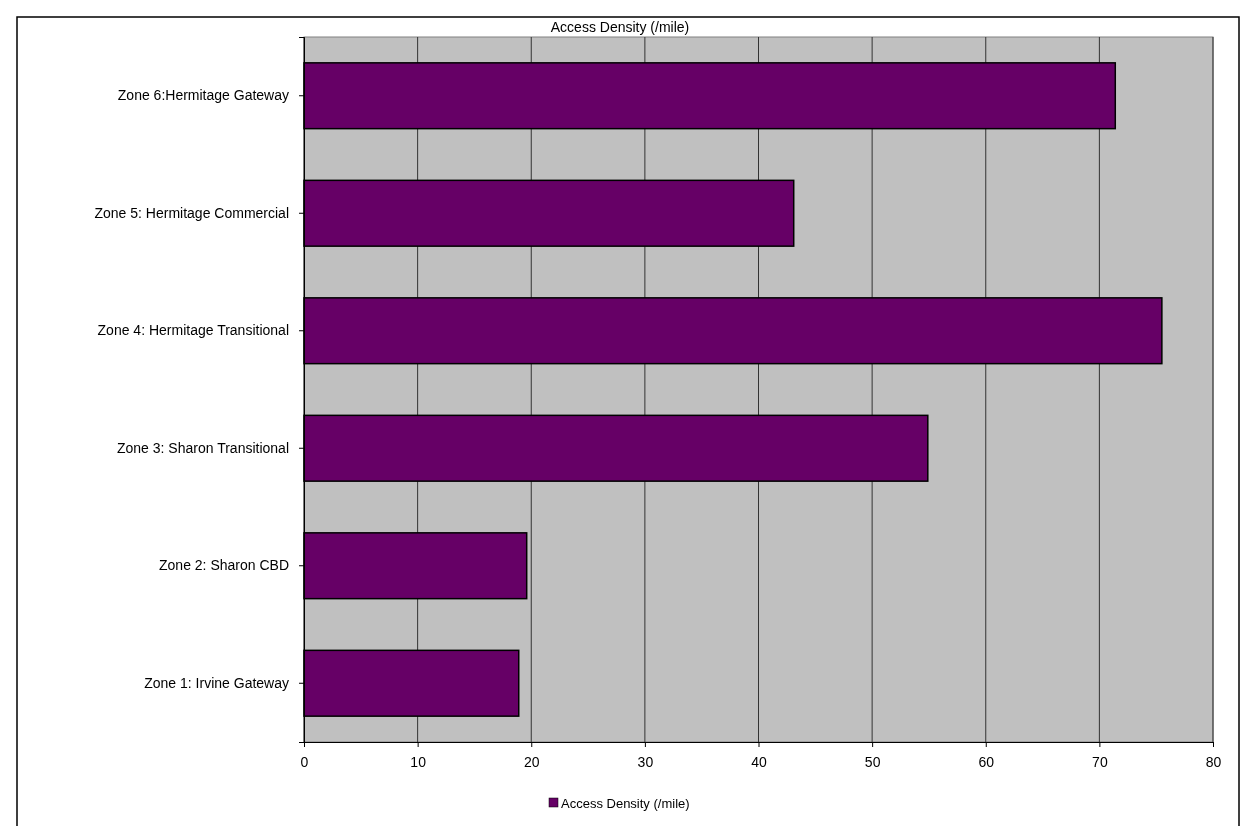  Describe the element at coordinates (203, 447) in the screenshot. I see `y-tick-label: Zone 3: Sharon Transitional` at that location.